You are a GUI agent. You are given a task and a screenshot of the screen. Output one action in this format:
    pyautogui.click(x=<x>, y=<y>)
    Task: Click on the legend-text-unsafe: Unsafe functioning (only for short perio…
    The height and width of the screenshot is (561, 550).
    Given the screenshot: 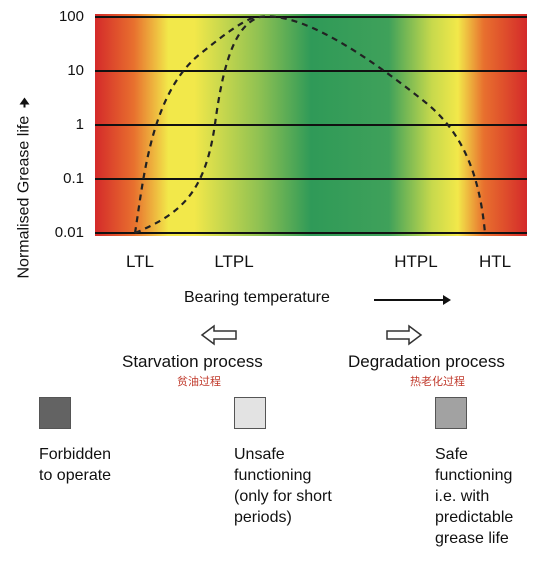 What is the action you would take?
    pyautogui.click(x=283, y=486)
    